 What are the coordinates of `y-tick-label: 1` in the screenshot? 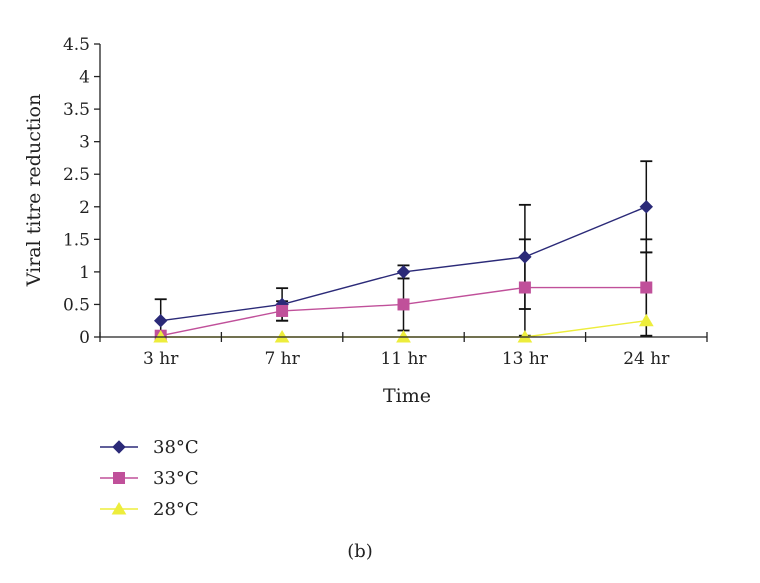 It's located at (84, 273).